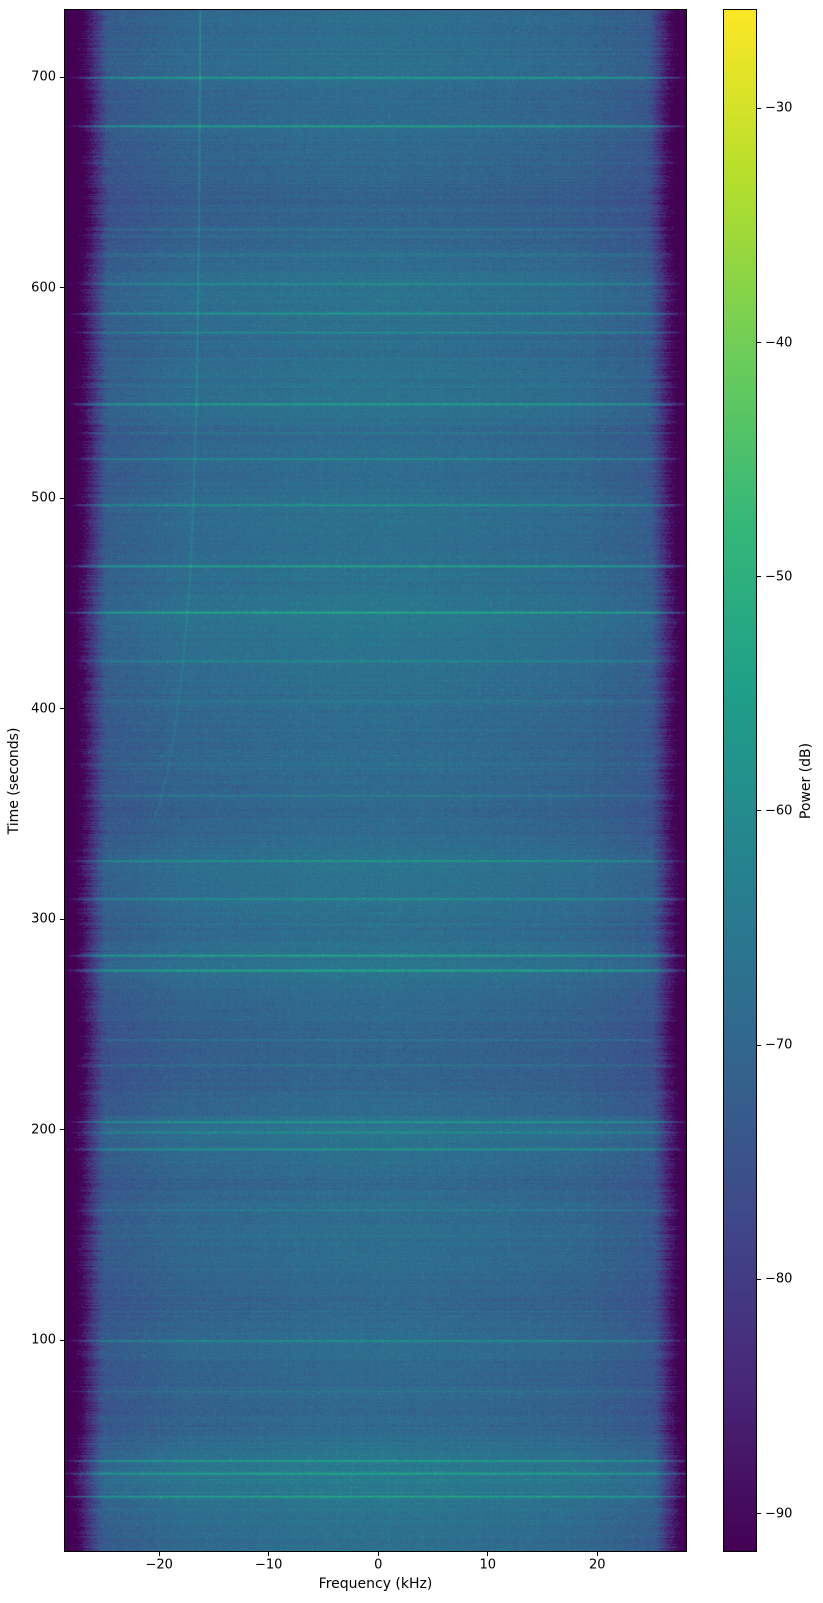 Image resolution: width=823 pixels, height=1603 pixels. I want to click on y-tick-label: 200, so click(43, 1130).